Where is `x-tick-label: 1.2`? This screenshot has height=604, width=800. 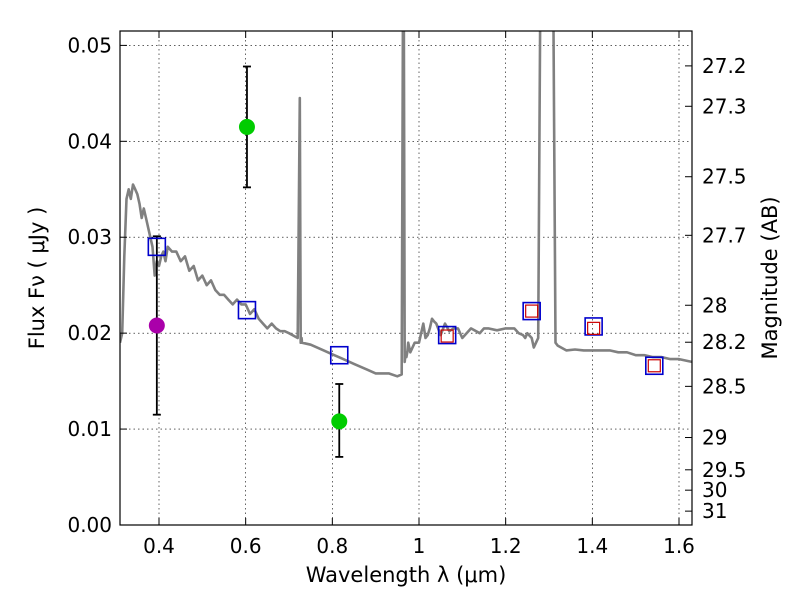 x-tick-label: 1.2 is located at coordinates (506, 546).